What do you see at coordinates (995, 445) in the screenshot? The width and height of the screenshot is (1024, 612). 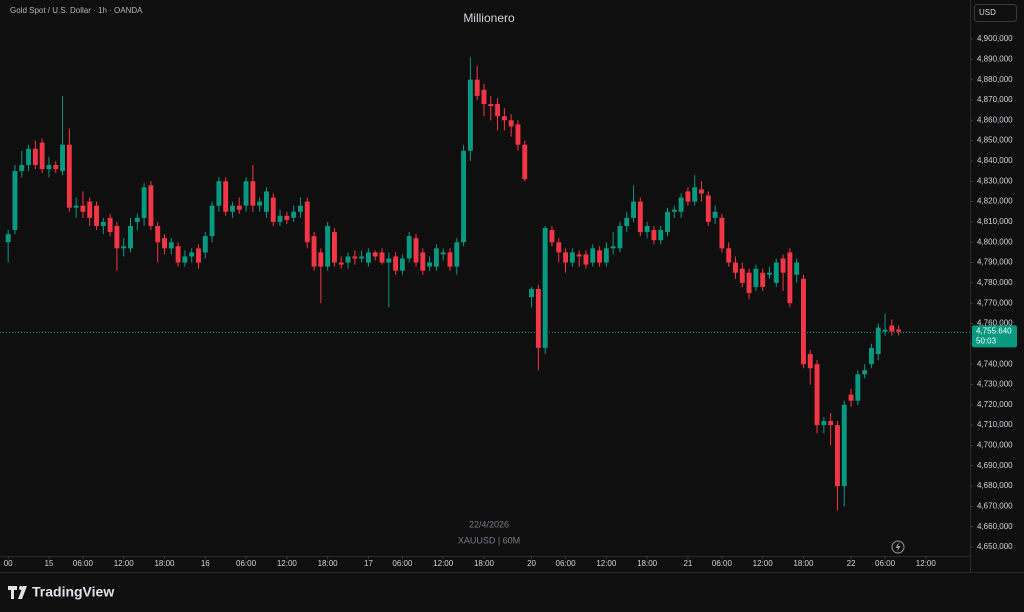 I see `y-tick-label: 4,700,000` at bounding box center [995, 445].